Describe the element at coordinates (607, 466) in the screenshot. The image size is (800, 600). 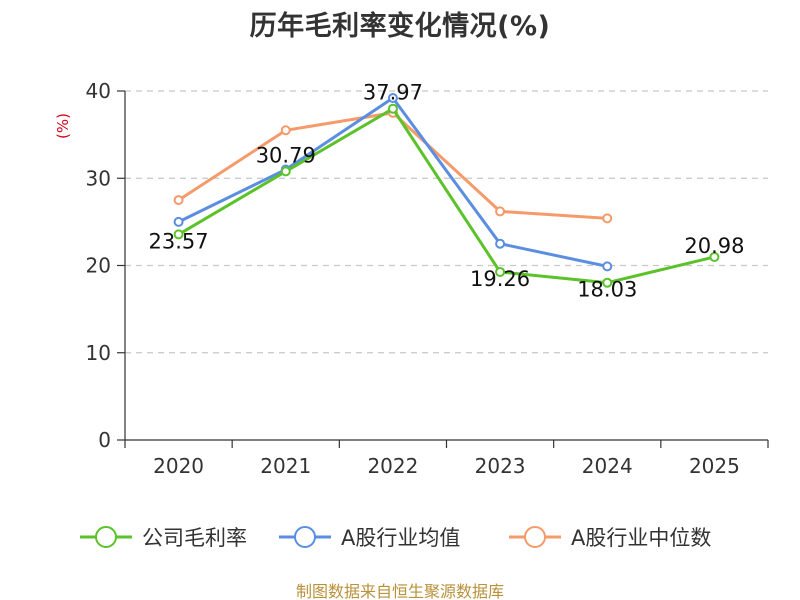
I see `x-tick-label: 2024` at that location.